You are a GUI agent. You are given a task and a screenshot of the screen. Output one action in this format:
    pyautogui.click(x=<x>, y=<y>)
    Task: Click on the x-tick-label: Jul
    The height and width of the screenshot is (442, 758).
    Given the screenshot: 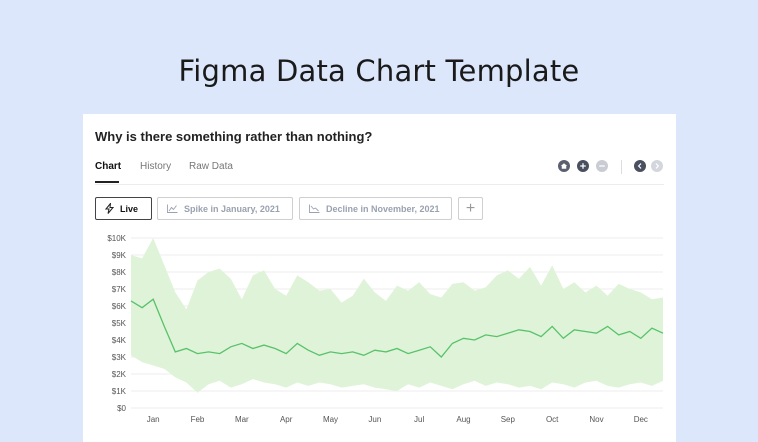 What is the action you would take?
    pyautogui.click(x=419, y=419)
    